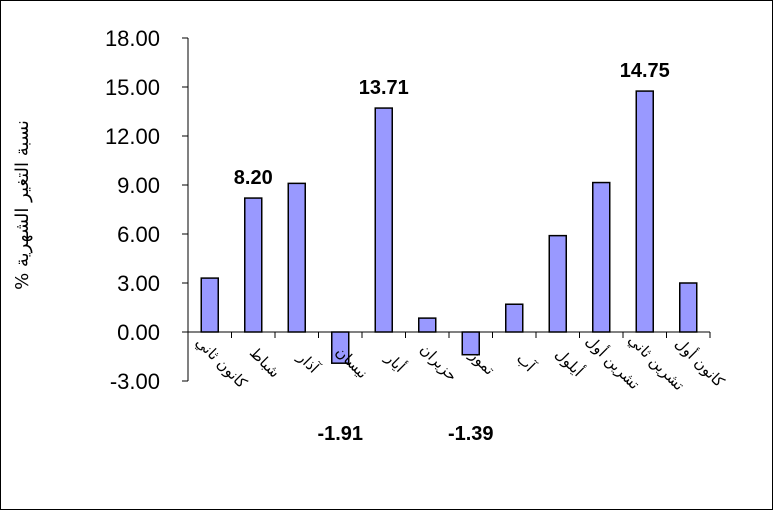 This screenshot has height=512, width=775. What do you see at coordinates (645, 71) in the screenshot?
I see `data-label: 14.75` at bounding box center [645, 71].